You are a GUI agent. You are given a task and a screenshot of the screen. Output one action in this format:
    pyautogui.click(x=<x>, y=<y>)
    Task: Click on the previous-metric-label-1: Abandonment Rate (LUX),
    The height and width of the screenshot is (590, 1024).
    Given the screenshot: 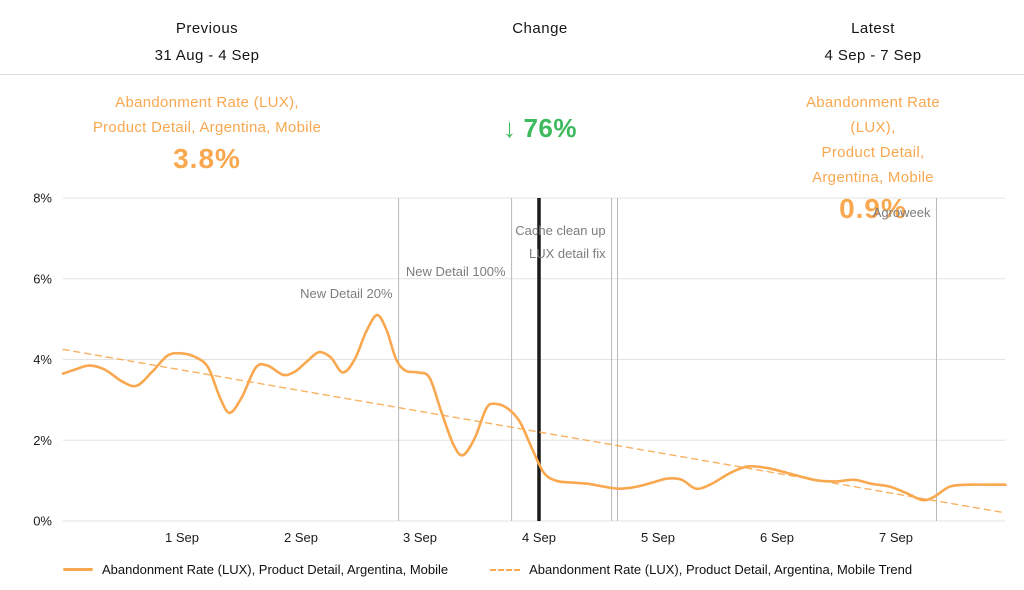 What is the action you would take?
    pyautogui.click(x=207, y=102)
    